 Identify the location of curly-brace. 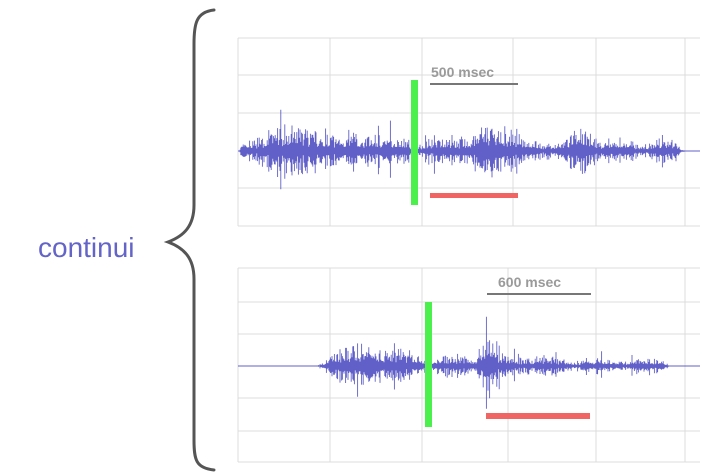
(189, 240).